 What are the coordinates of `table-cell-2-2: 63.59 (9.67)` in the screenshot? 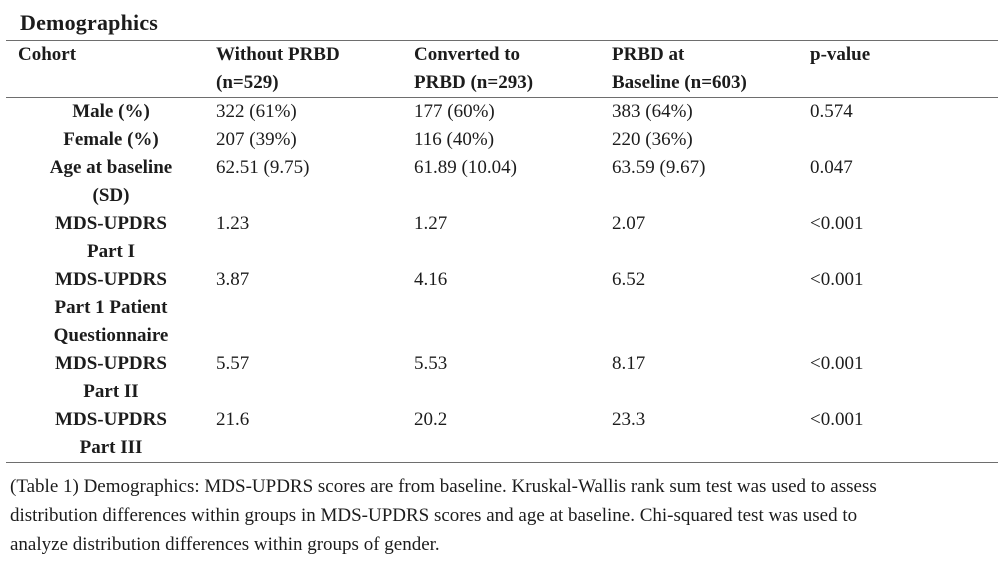 It's located at (659, 167).